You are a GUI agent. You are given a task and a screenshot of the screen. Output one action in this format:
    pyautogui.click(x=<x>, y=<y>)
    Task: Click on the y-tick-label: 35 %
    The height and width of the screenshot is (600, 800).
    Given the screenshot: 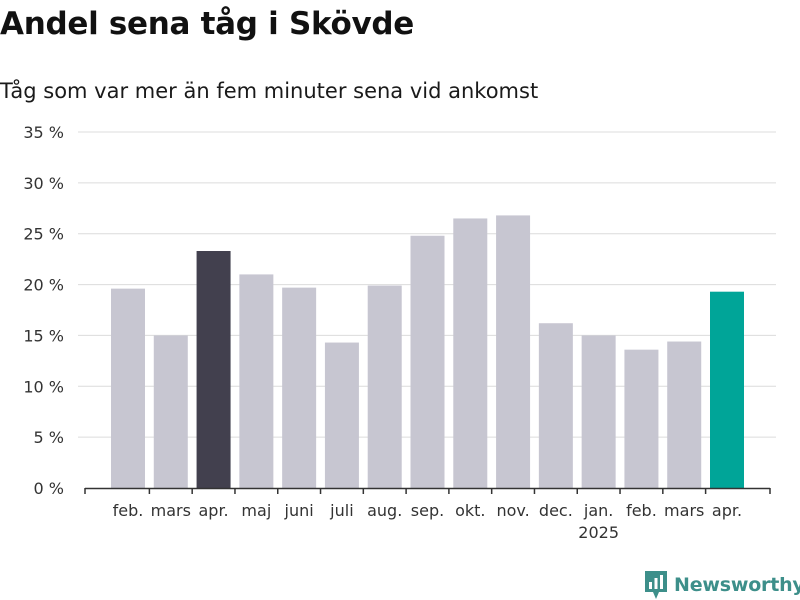 What is the action you would take?
    pyautogui.click(x=43, y=132)
    